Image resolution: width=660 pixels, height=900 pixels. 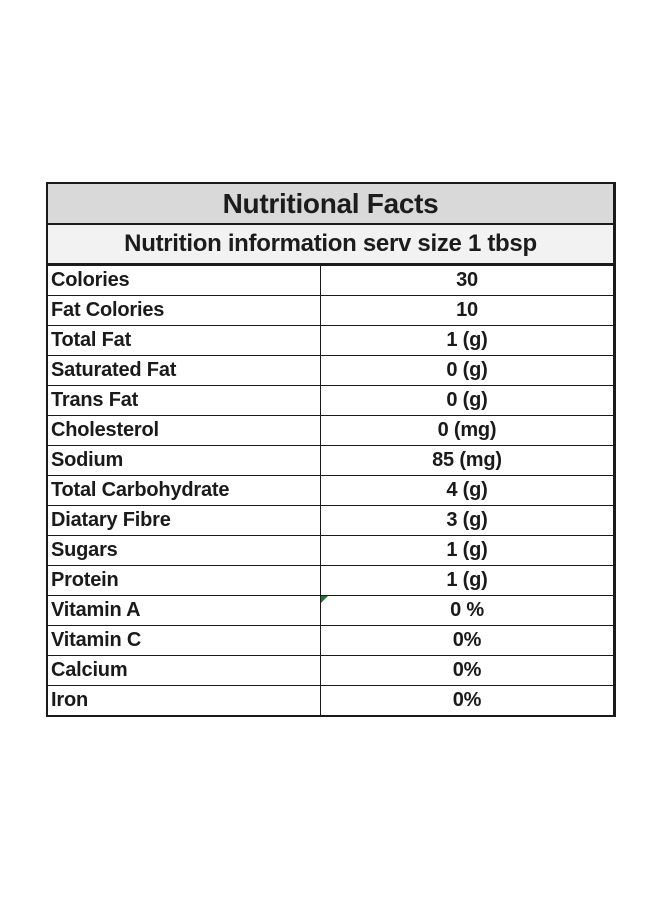 What do you see at coordinates (184, 700) in the screenshot?
I see `nutrient-label: Iron` at bounding box center [184, 700].